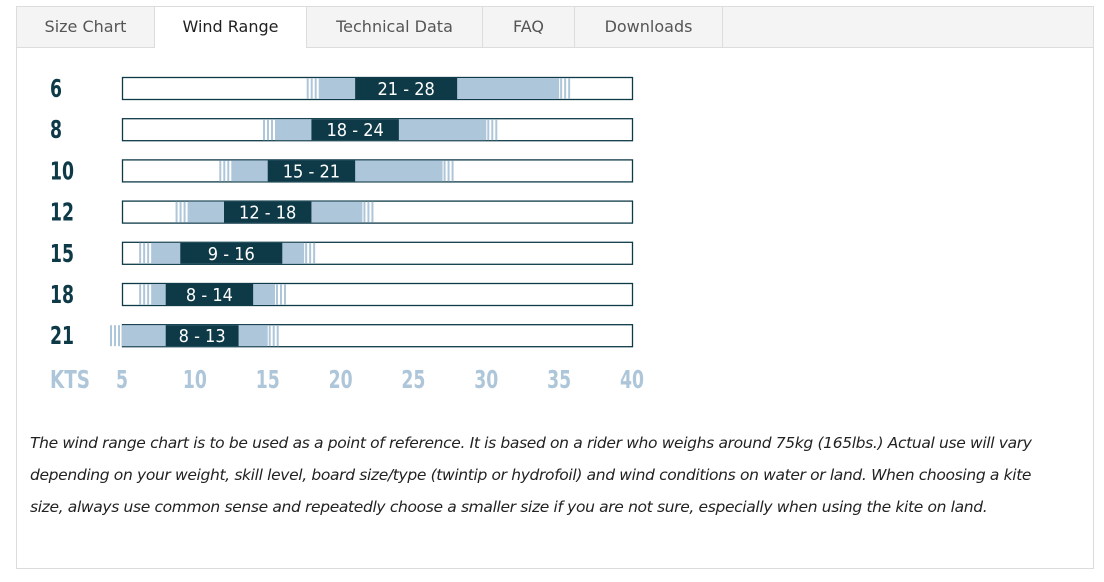 The width and height of the screenshot is (1104, 582). I want to click on axis-label: KTS, so click(70, 379).